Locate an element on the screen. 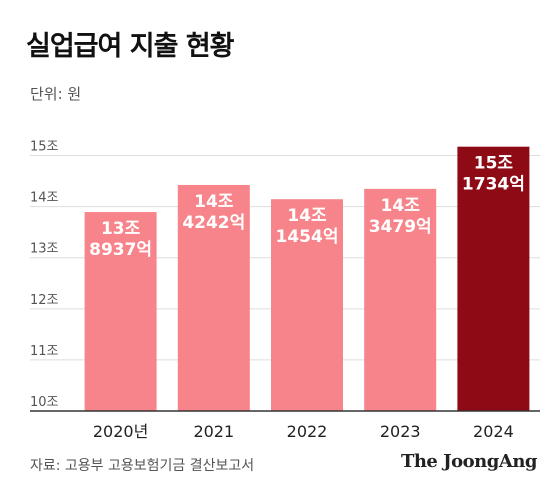 This screenshot has width=559, height=494. x-tick-label: 2022 is located at coordinates (307, 431).